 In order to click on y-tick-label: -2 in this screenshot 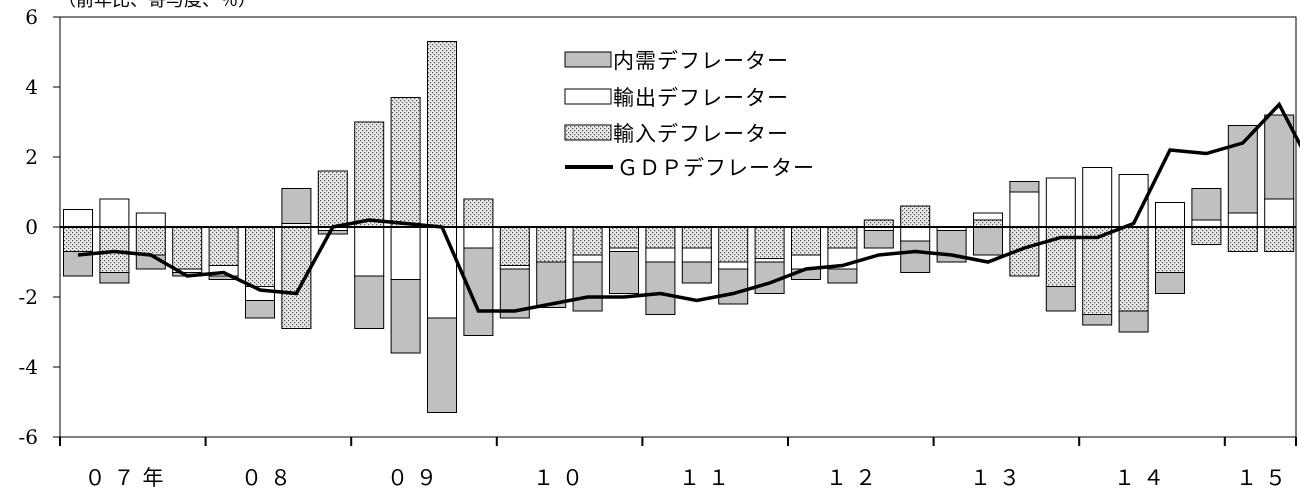, I will do `click(28, 297)`.